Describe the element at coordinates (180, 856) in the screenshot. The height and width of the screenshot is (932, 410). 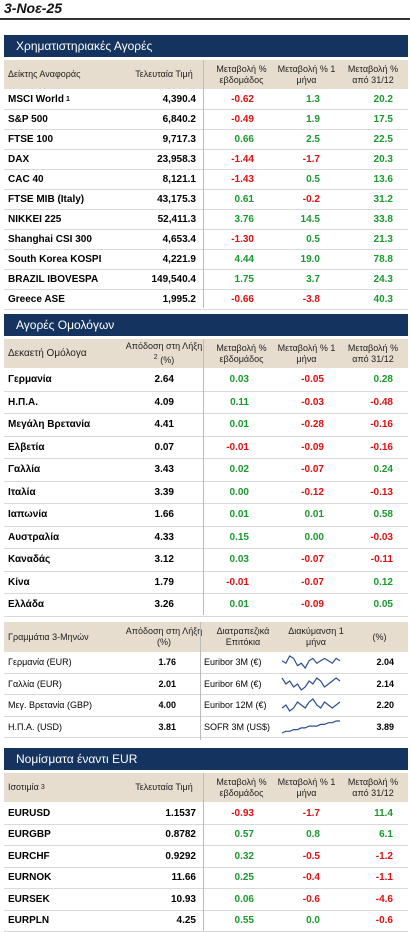
I see `fx-price: 0.9292` at that location.